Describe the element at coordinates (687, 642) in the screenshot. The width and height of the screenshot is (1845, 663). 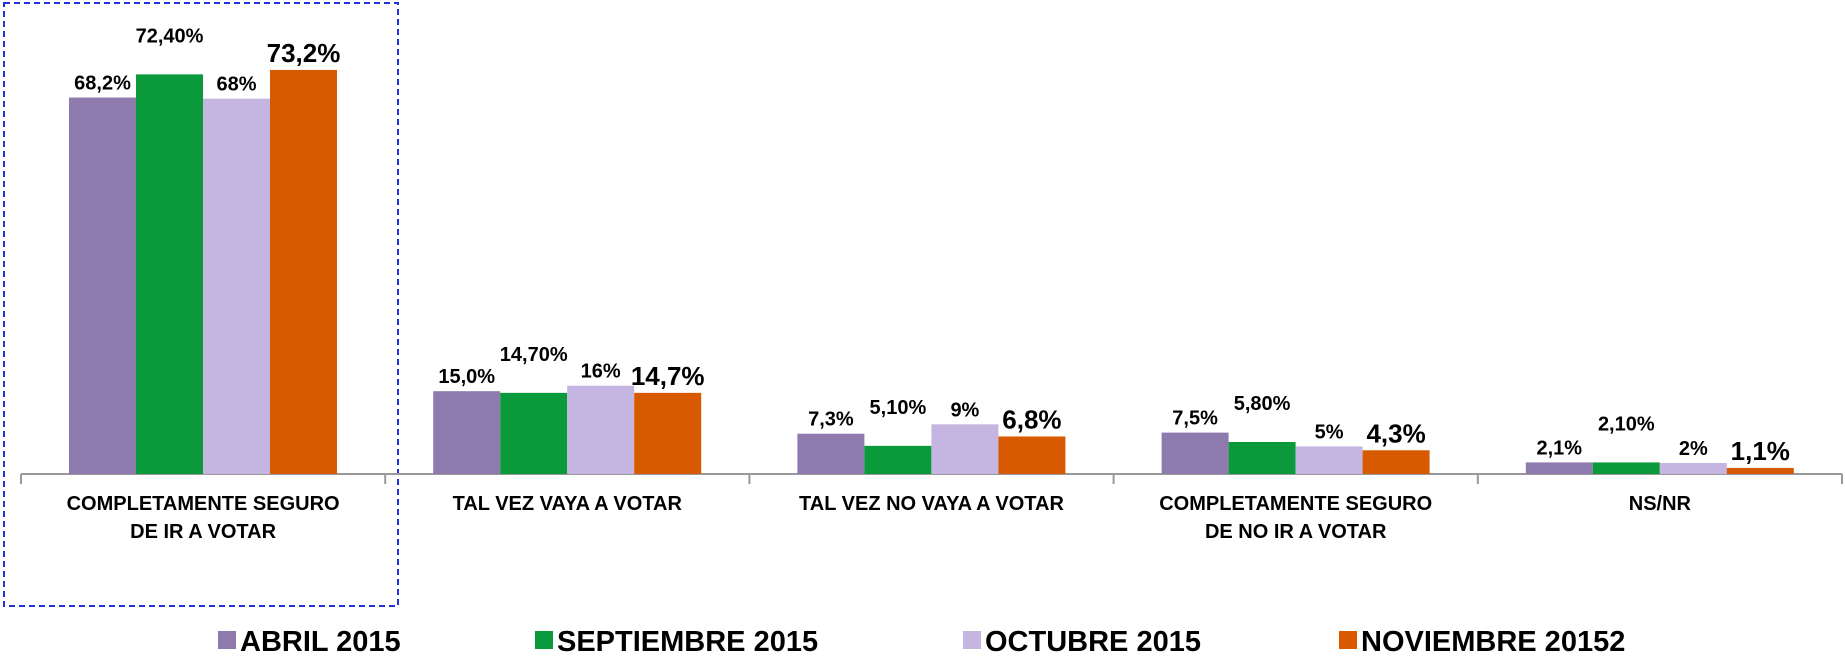
I see `legend-label: SEPTIEMBRE 2015` at that location.